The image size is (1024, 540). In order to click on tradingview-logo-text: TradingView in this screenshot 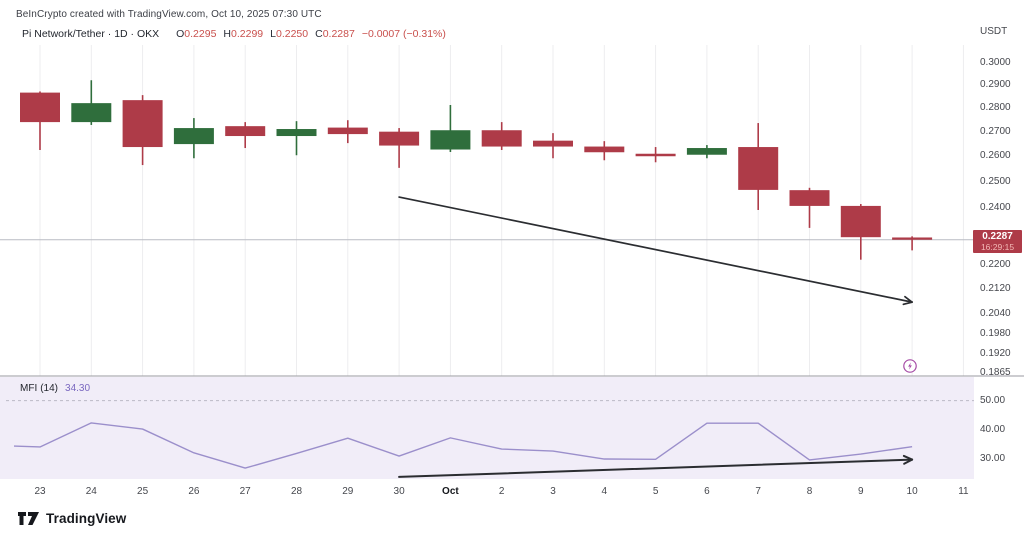, I will do `click(86, 518)`.